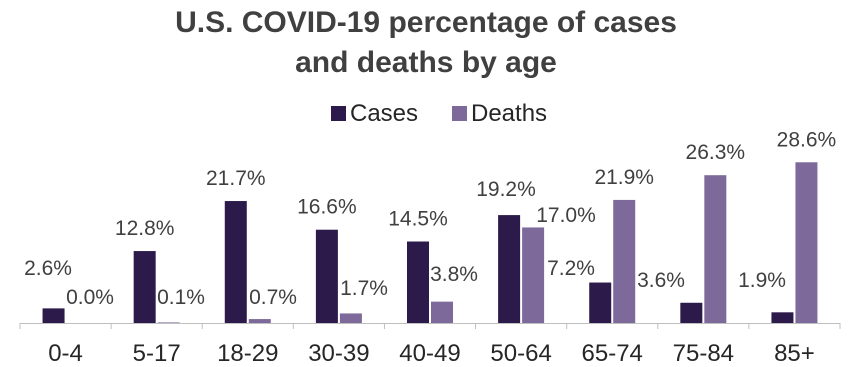 This screenshot has width=853, height=367. Describe the element at coordinates (157, 353) in the screenshot. I see `x-tick-label: 5-17` at that location.